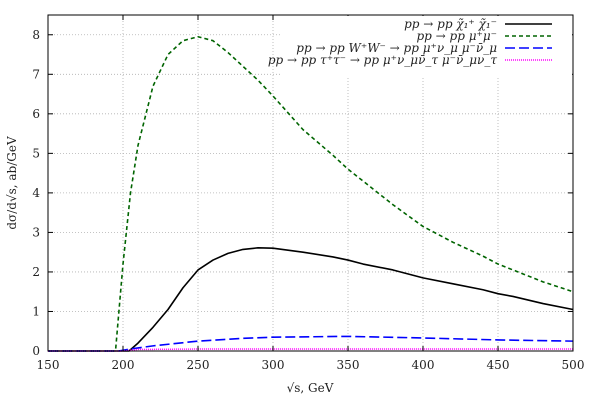 This screenshot has width=600, height=404. What do you see at coordinates (36, 193) in the screenshot?
I see `y-tick-label: 4` at bounding box center [36, 193].